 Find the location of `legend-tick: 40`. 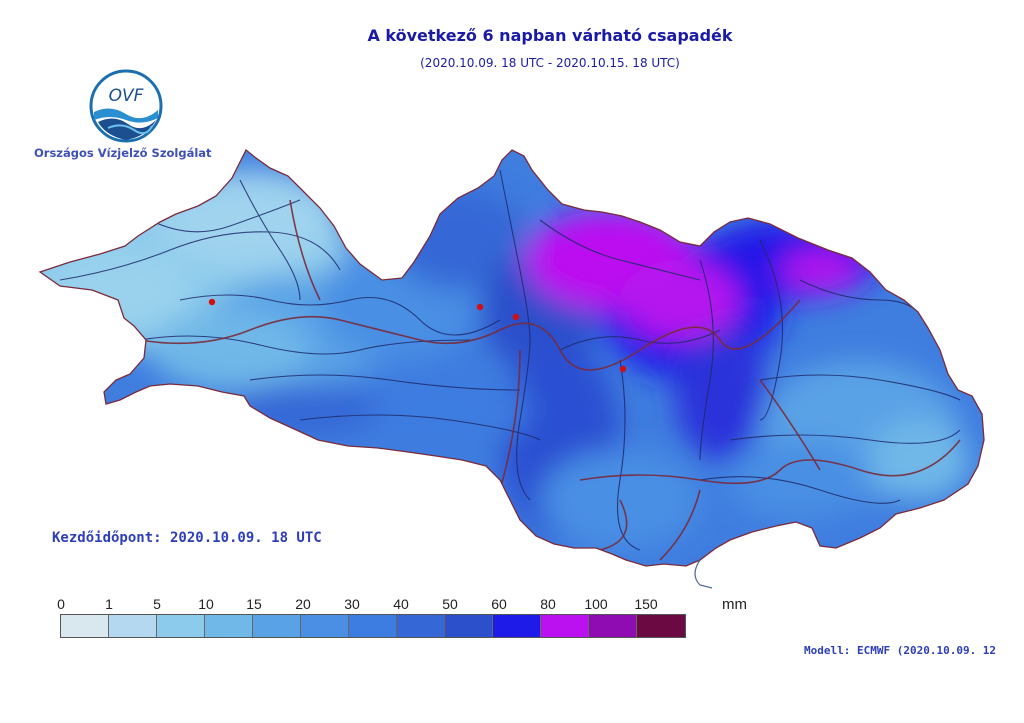

legend-tick: 40 is located at coordinates (401, 604).